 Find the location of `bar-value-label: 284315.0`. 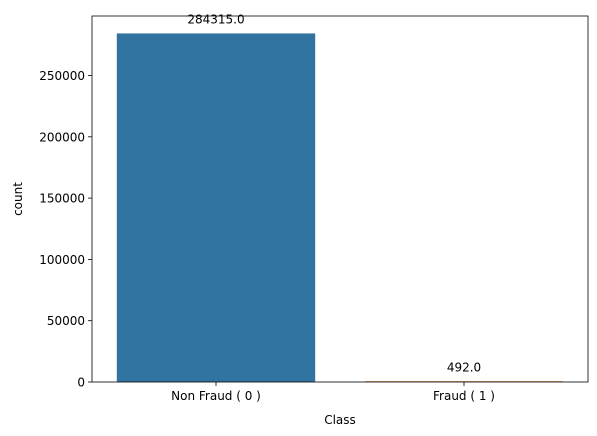

bar-value-label: 284315.0 is located at coordinates (215, 19).